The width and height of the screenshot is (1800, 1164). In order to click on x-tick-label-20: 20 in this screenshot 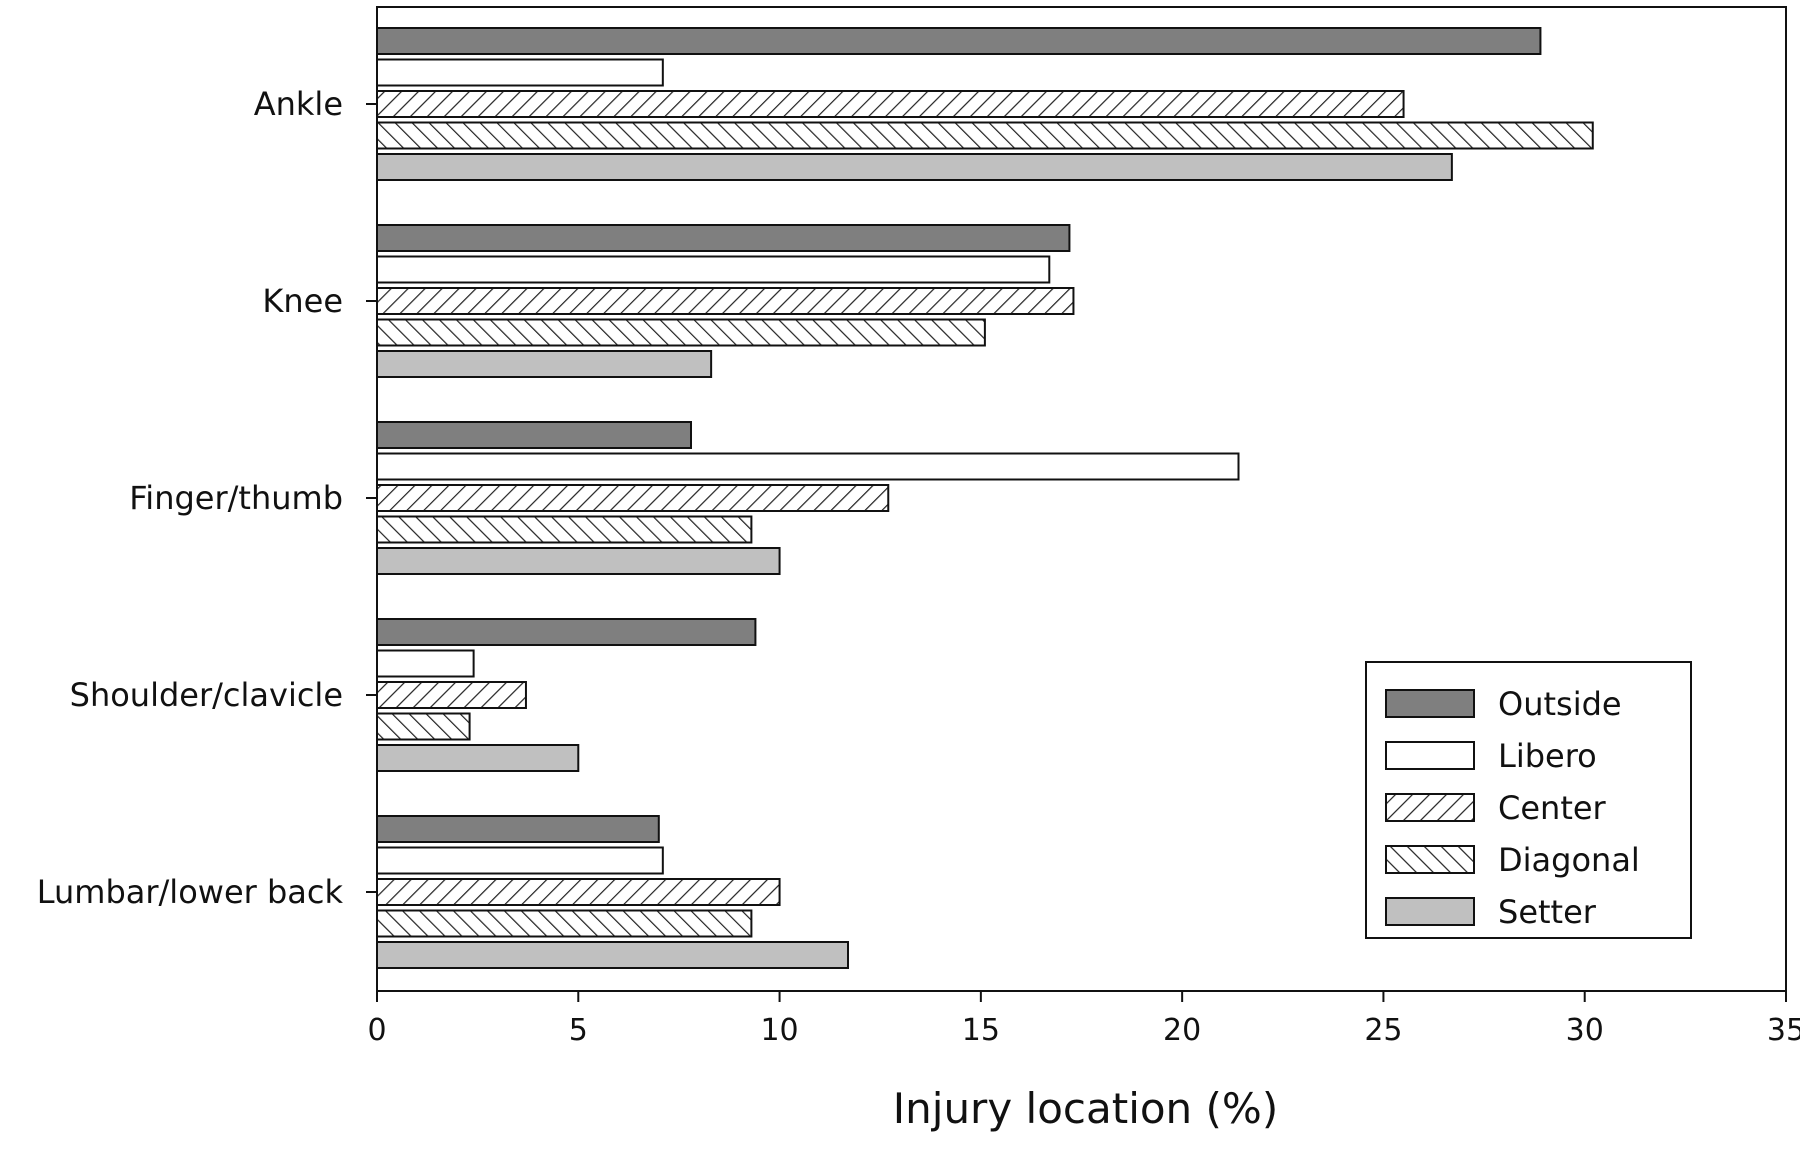, I will do `click(1182, 1030)`.